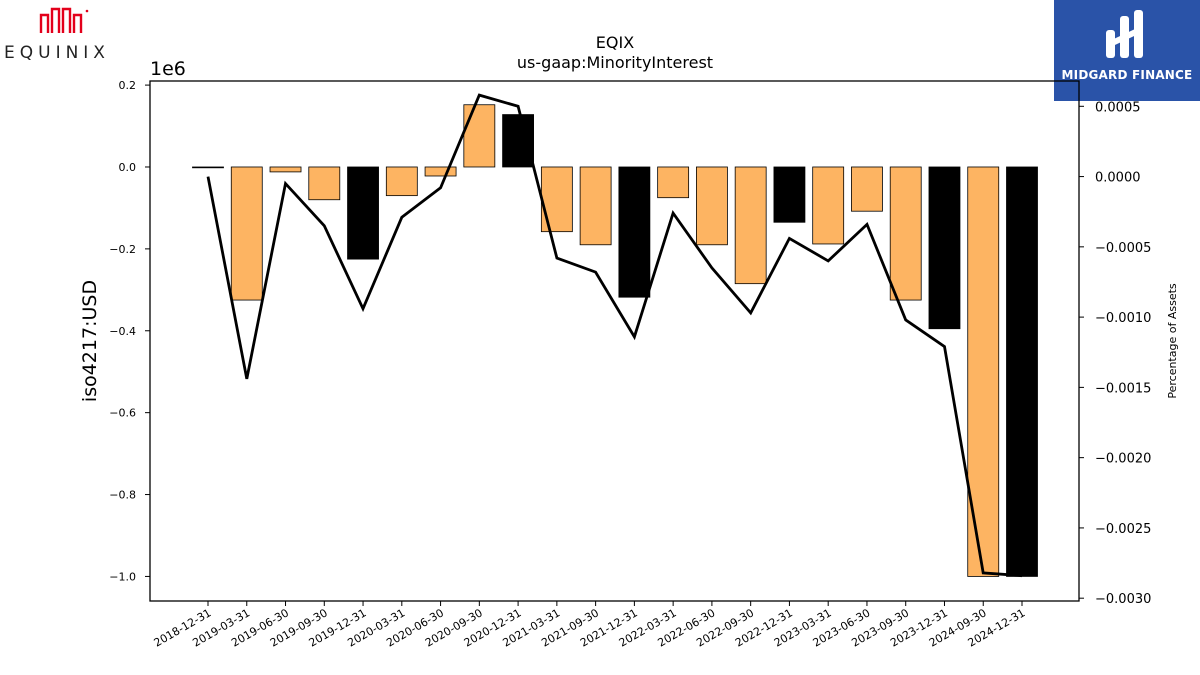  Describe the element at coordinates (615, 62) in the screenshot. I see `chart-subtitle: us-gaap:MinorityInterest` at that location.